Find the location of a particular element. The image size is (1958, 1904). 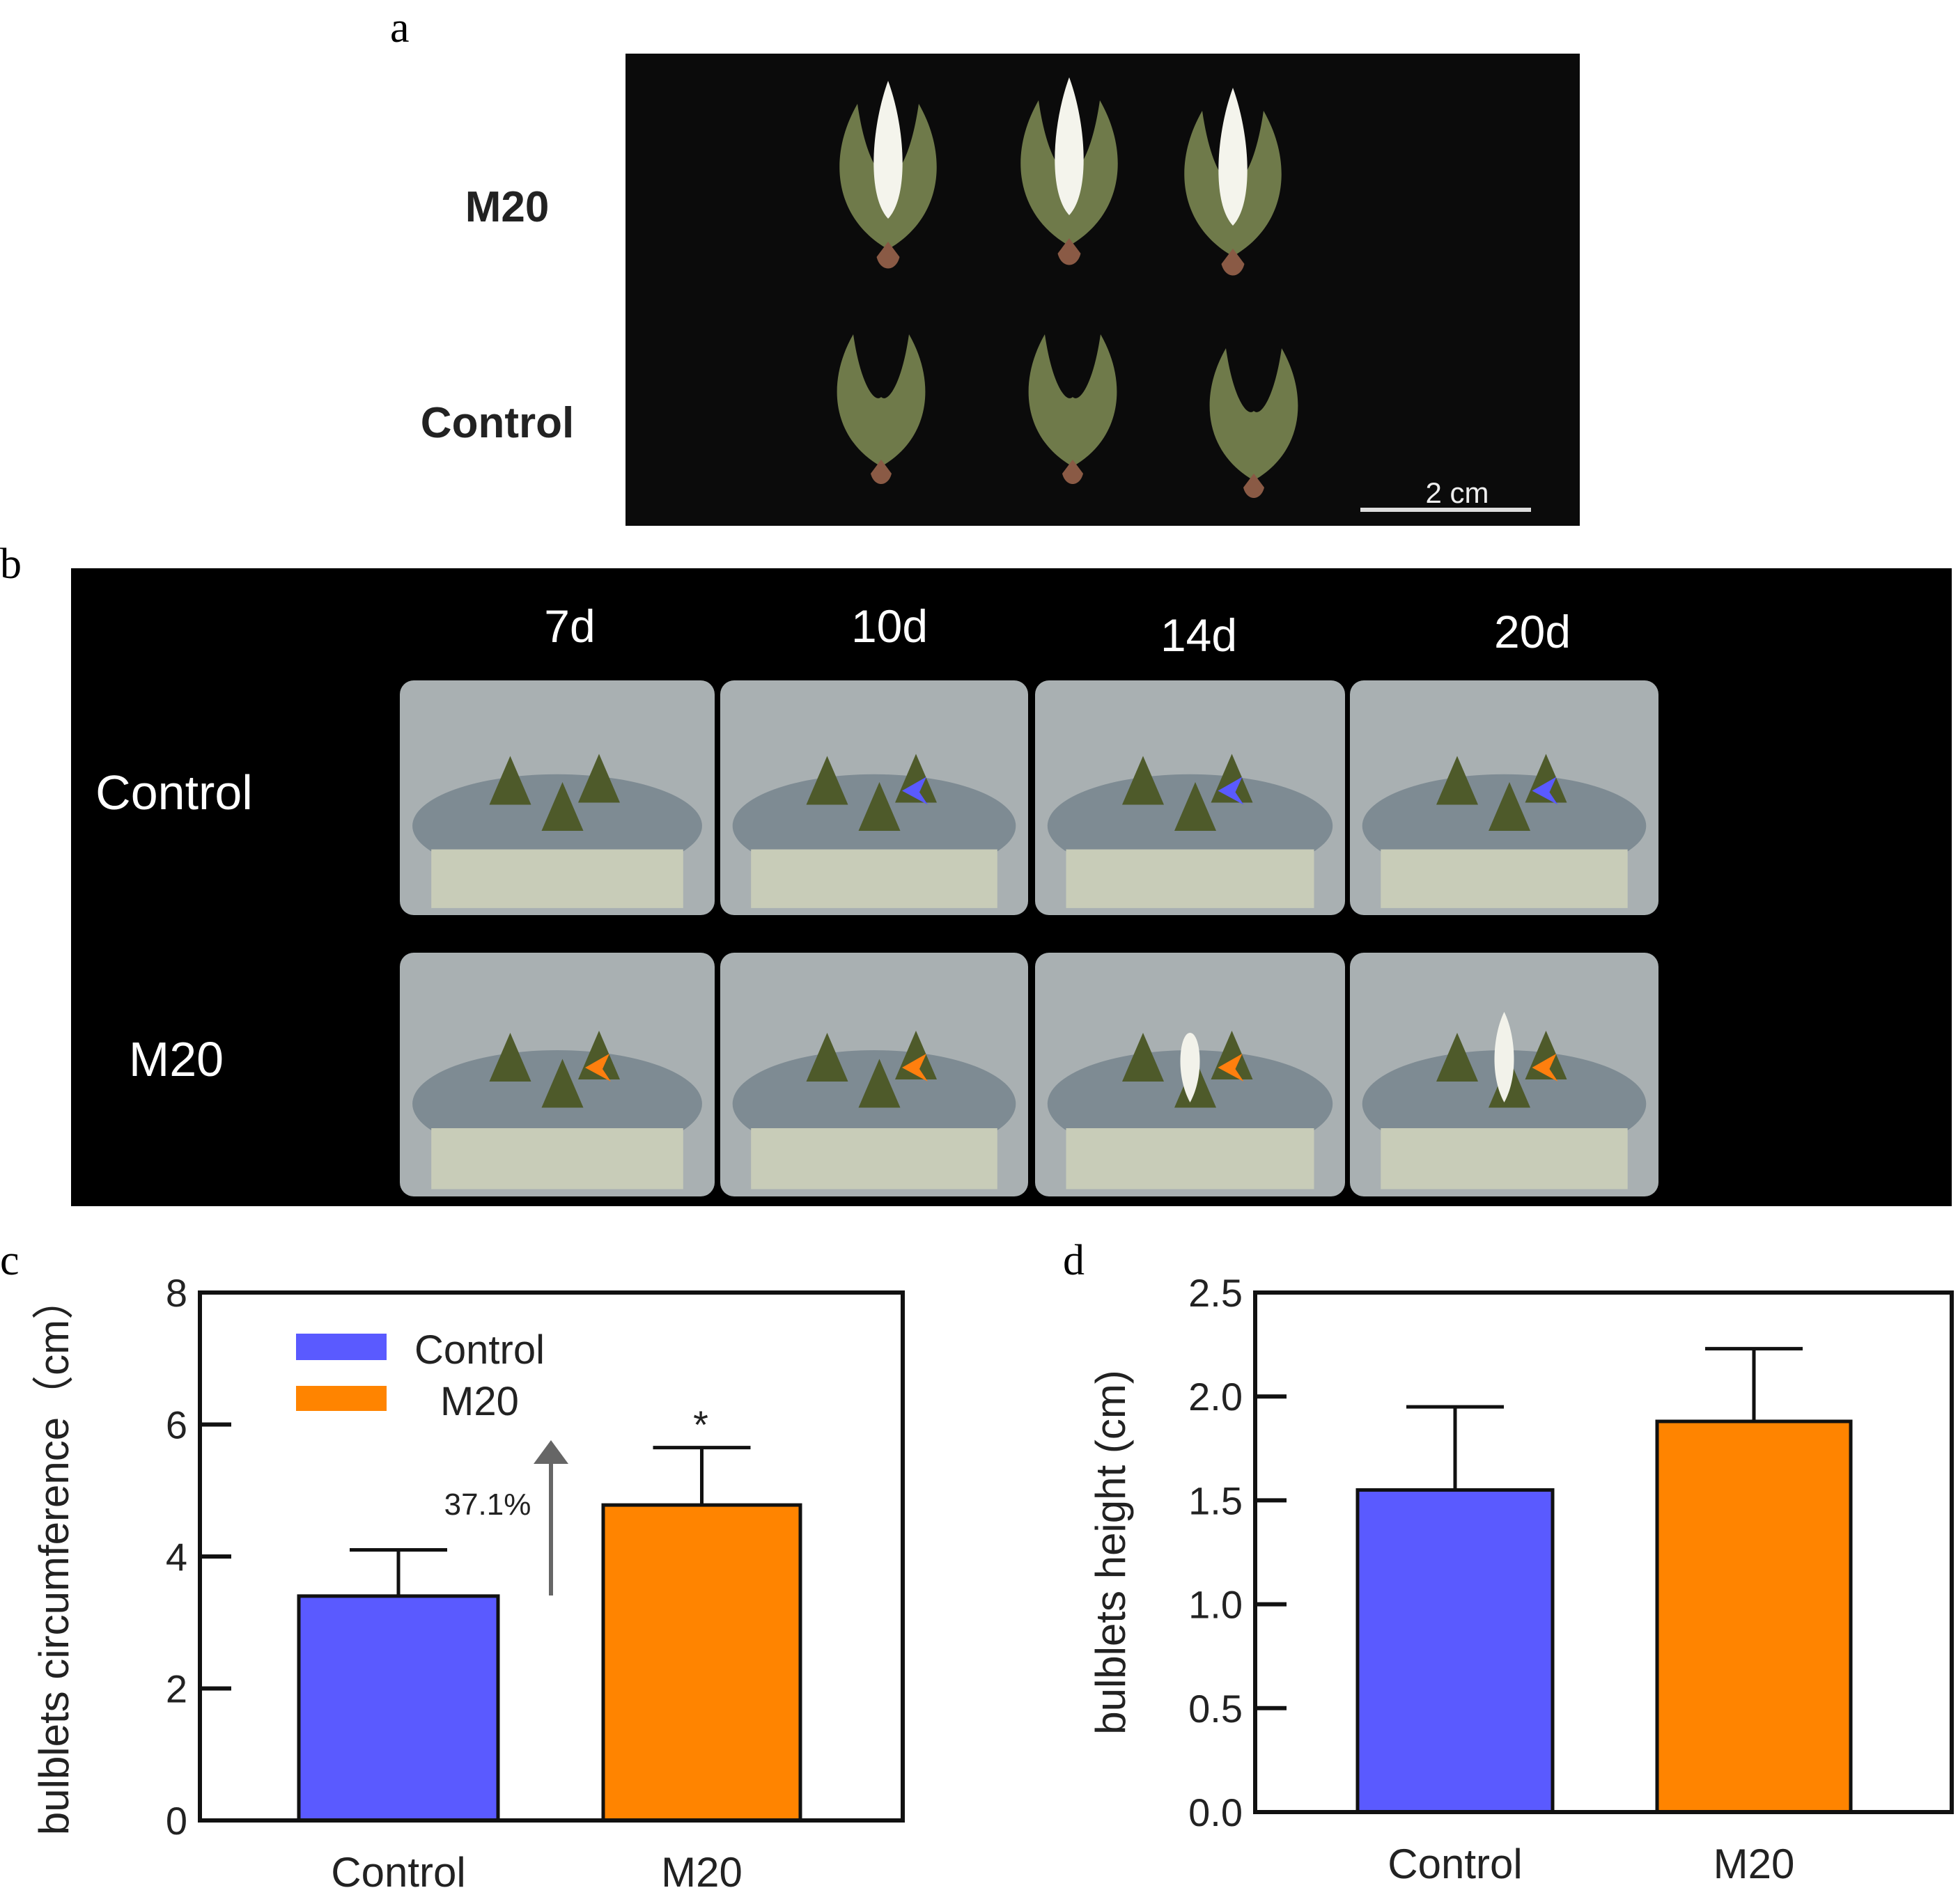

legend-swatch-control is located at coordinates (341, 1347).